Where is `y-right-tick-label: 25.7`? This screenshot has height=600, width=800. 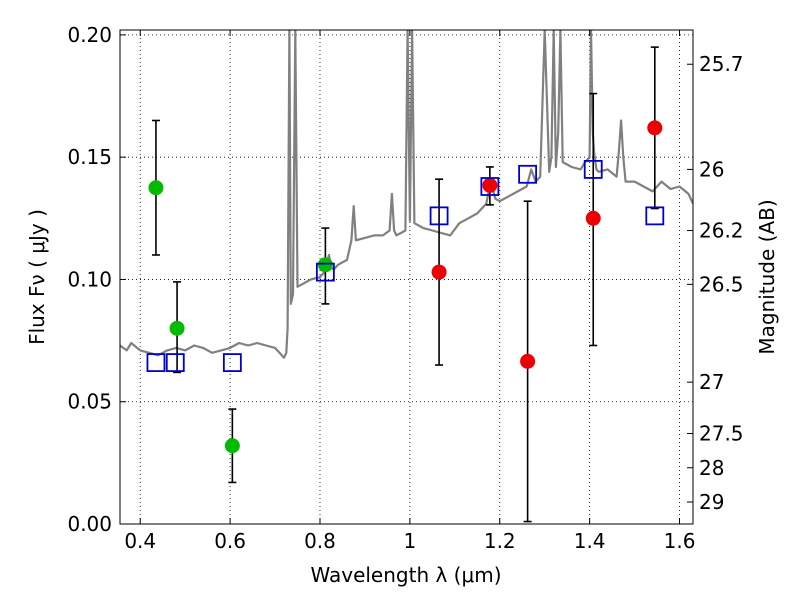
y-right-tick-label: 25.7 is located at coordinates (721, 64).